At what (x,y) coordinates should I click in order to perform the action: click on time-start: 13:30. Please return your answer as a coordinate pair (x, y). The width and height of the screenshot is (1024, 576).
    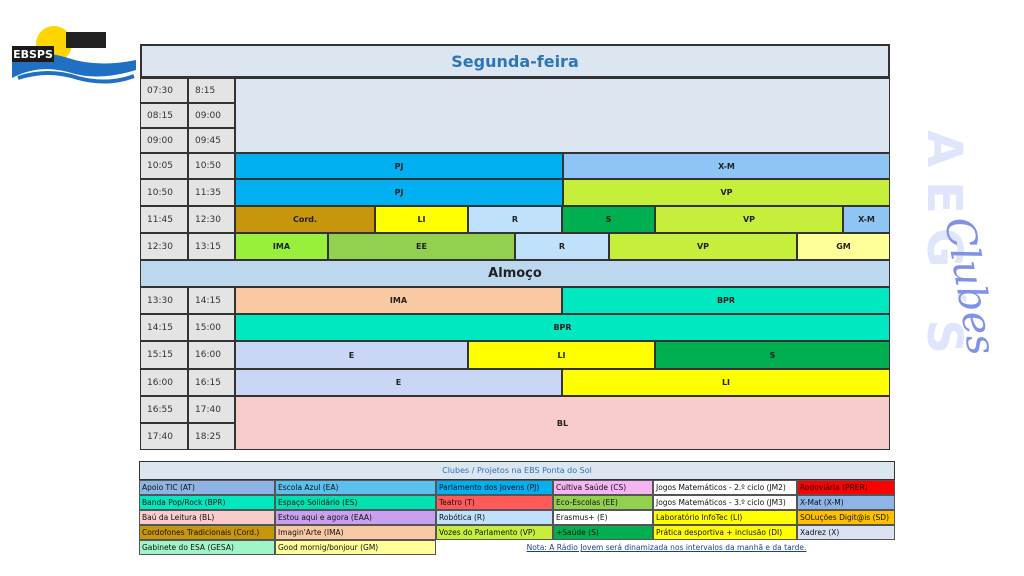
    Looking at the image, I should click on (164, 300).